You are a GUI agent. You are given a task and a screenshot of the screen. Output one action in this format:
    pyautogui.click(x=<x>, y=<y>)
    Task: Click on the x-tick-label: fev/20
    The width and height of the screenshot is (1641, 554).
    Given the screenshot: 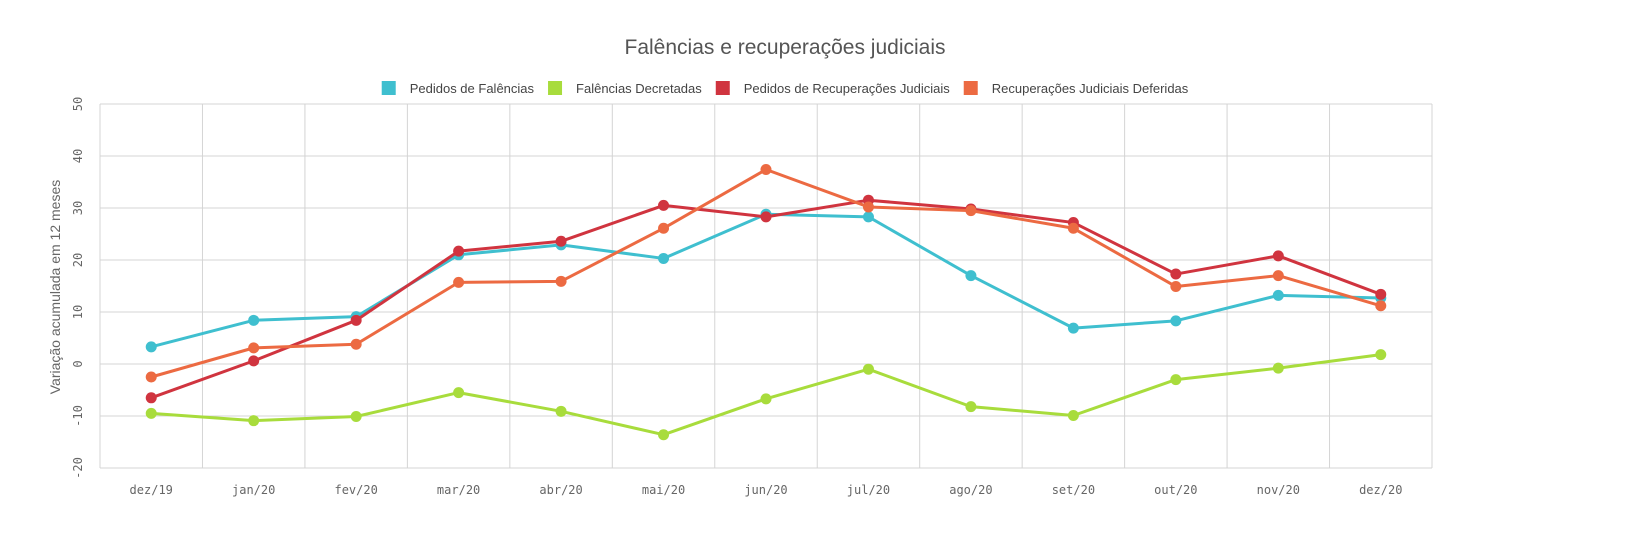 What is the action you would take?
    pyautogui.click(x=355, y=490)
    